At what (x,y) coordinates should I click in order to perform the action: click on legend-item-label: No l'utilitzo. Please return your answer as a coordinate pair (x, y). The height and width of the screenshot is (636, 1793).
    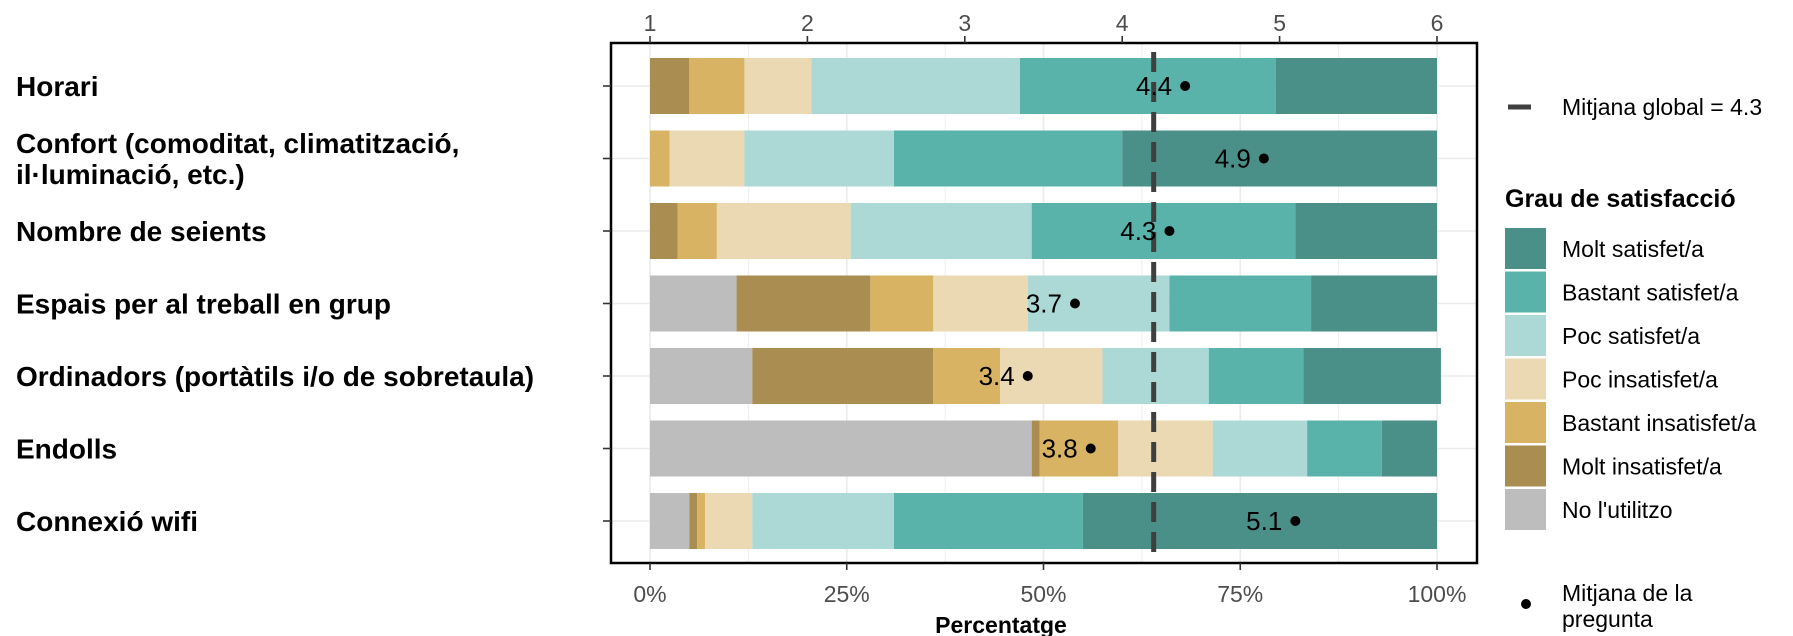
    Looking at the image, I should click on (1617, 510).